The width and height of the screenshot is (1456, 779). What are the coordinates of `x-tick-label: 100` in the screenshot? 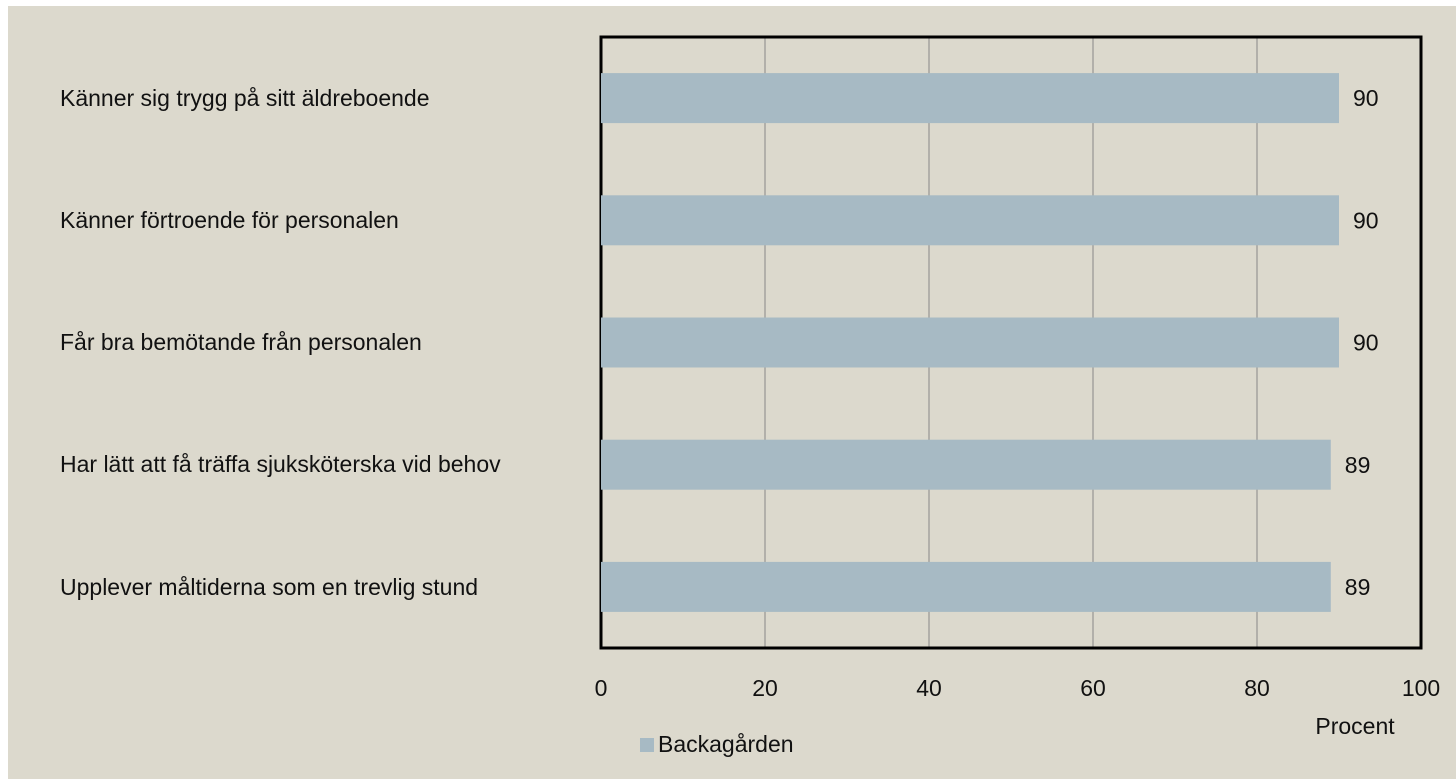 It's located at (1421, 688).